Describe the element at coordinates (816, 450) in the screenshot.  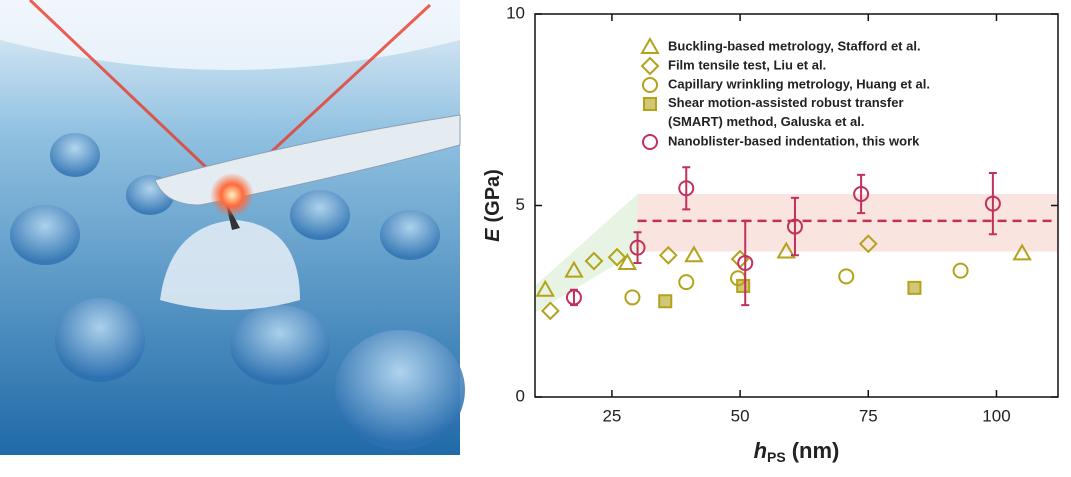
I see `x-label-unit: (nm)` at that location.